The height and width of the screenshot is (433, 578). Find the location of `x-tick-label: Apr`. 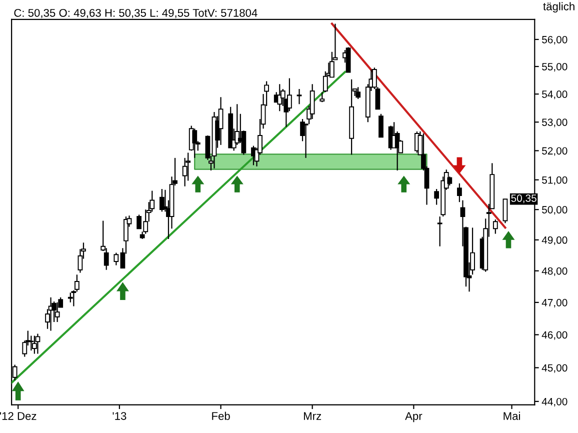

x-tick-label: Apr is located at coordinates (413, 417).